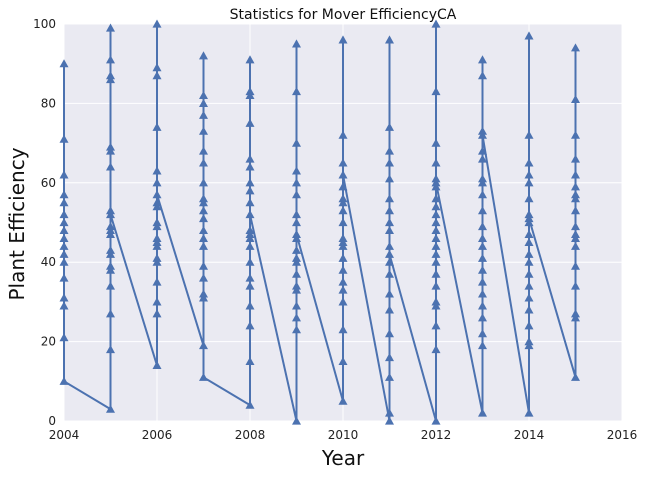 The width and height of the screenshot is (645, 478). What do you see at coordinates (44, 24) in the screenshot?
I see `y-tick-label: 100` at bounding box center [44, 24].